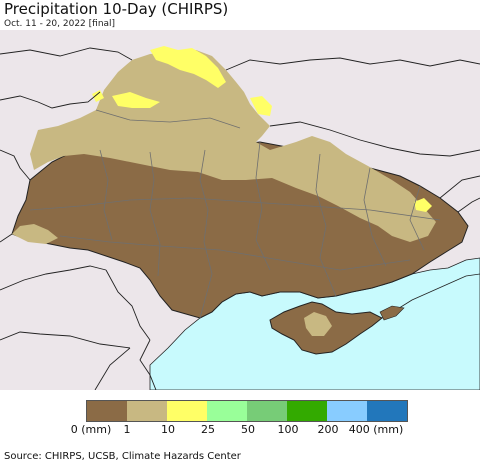  What do you see at coordinates (328, 429) in the screenshot?
I see `legend-label-200: 200` at bounding box center [328, 429].